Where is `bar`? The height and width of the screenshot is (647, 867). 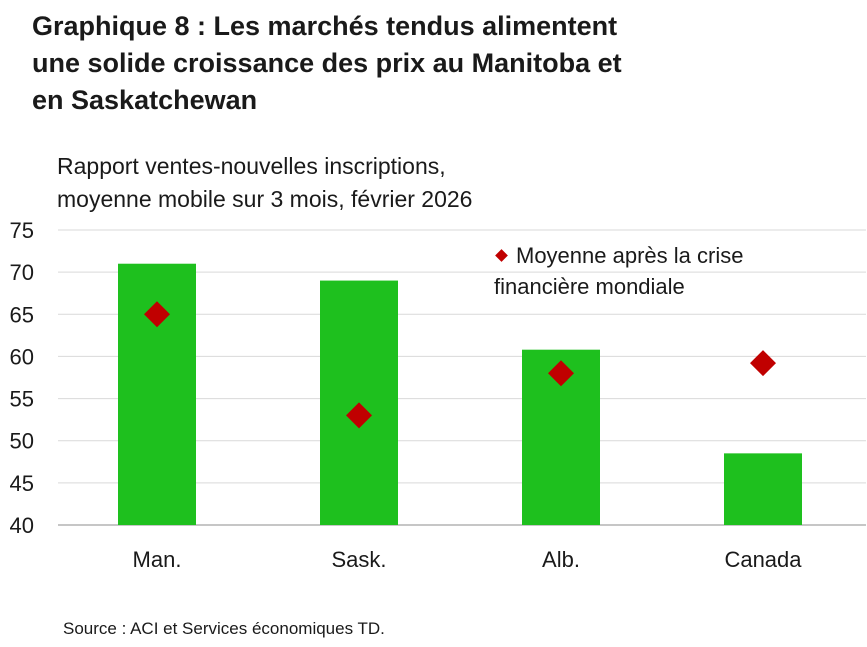
bar is located at coordinates (763, 489).